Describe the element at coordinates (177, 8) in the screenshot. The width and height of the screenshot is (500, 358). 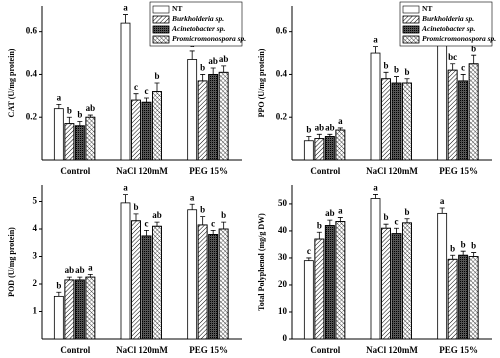
I see `legend-label: NT` at that location.